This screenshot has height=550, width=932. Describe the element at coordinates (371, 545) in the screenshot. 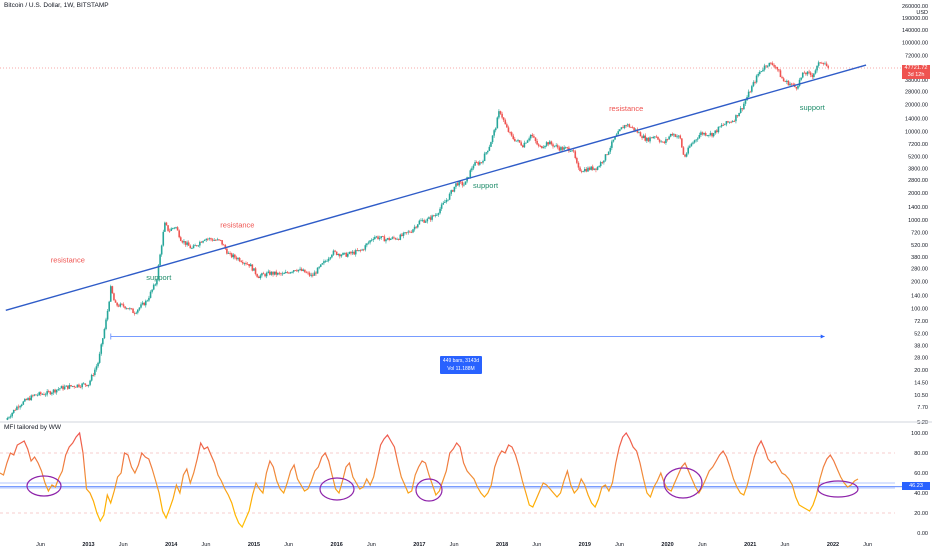

I see `time-tick-label: Jun` at that location.